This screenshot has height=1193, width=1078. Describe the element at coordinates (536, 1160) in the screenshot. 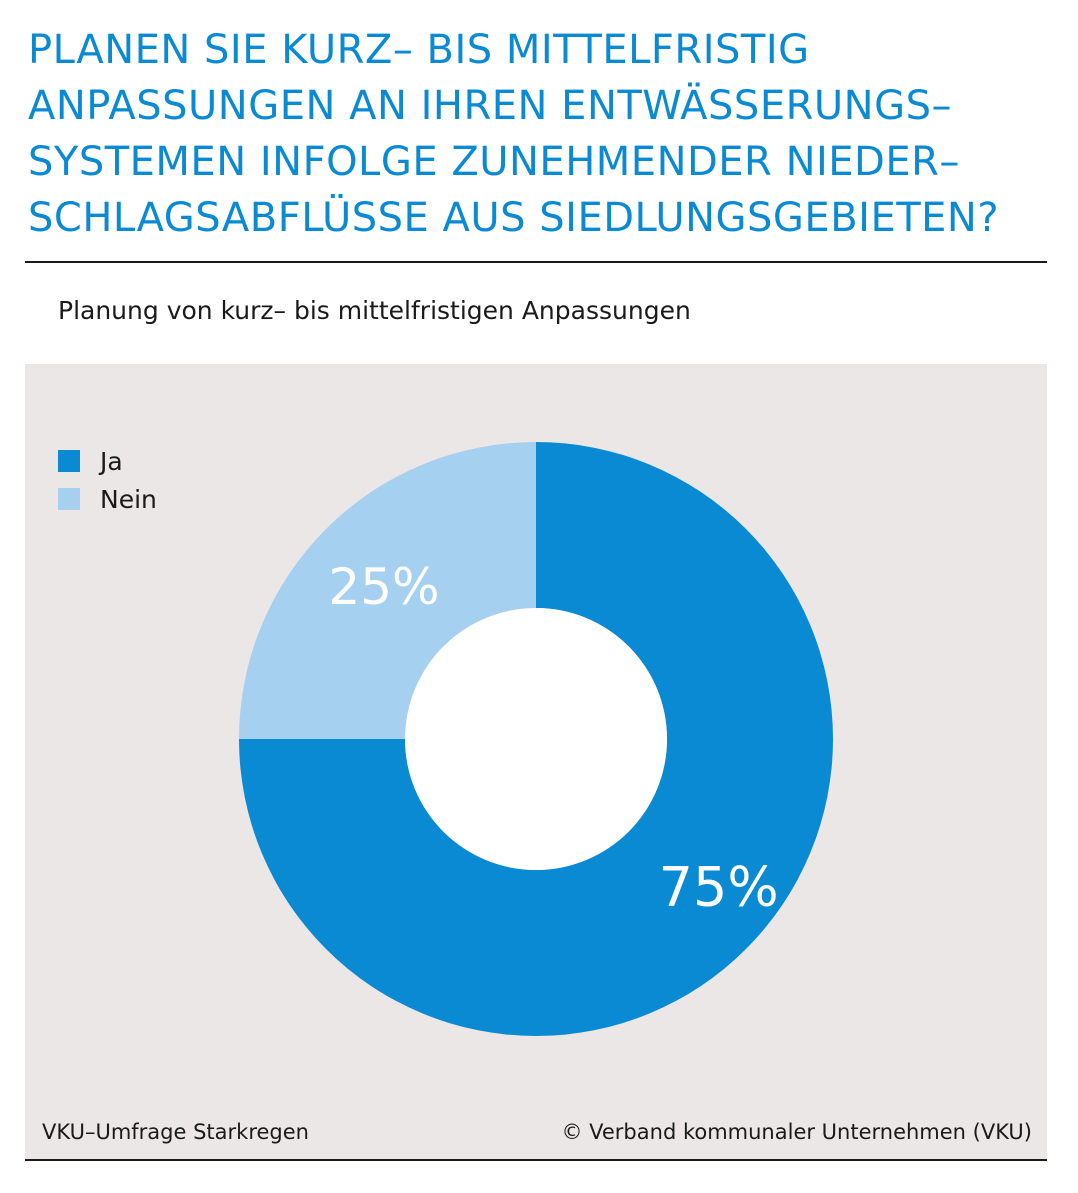

I see `bottom-divider` at that location.